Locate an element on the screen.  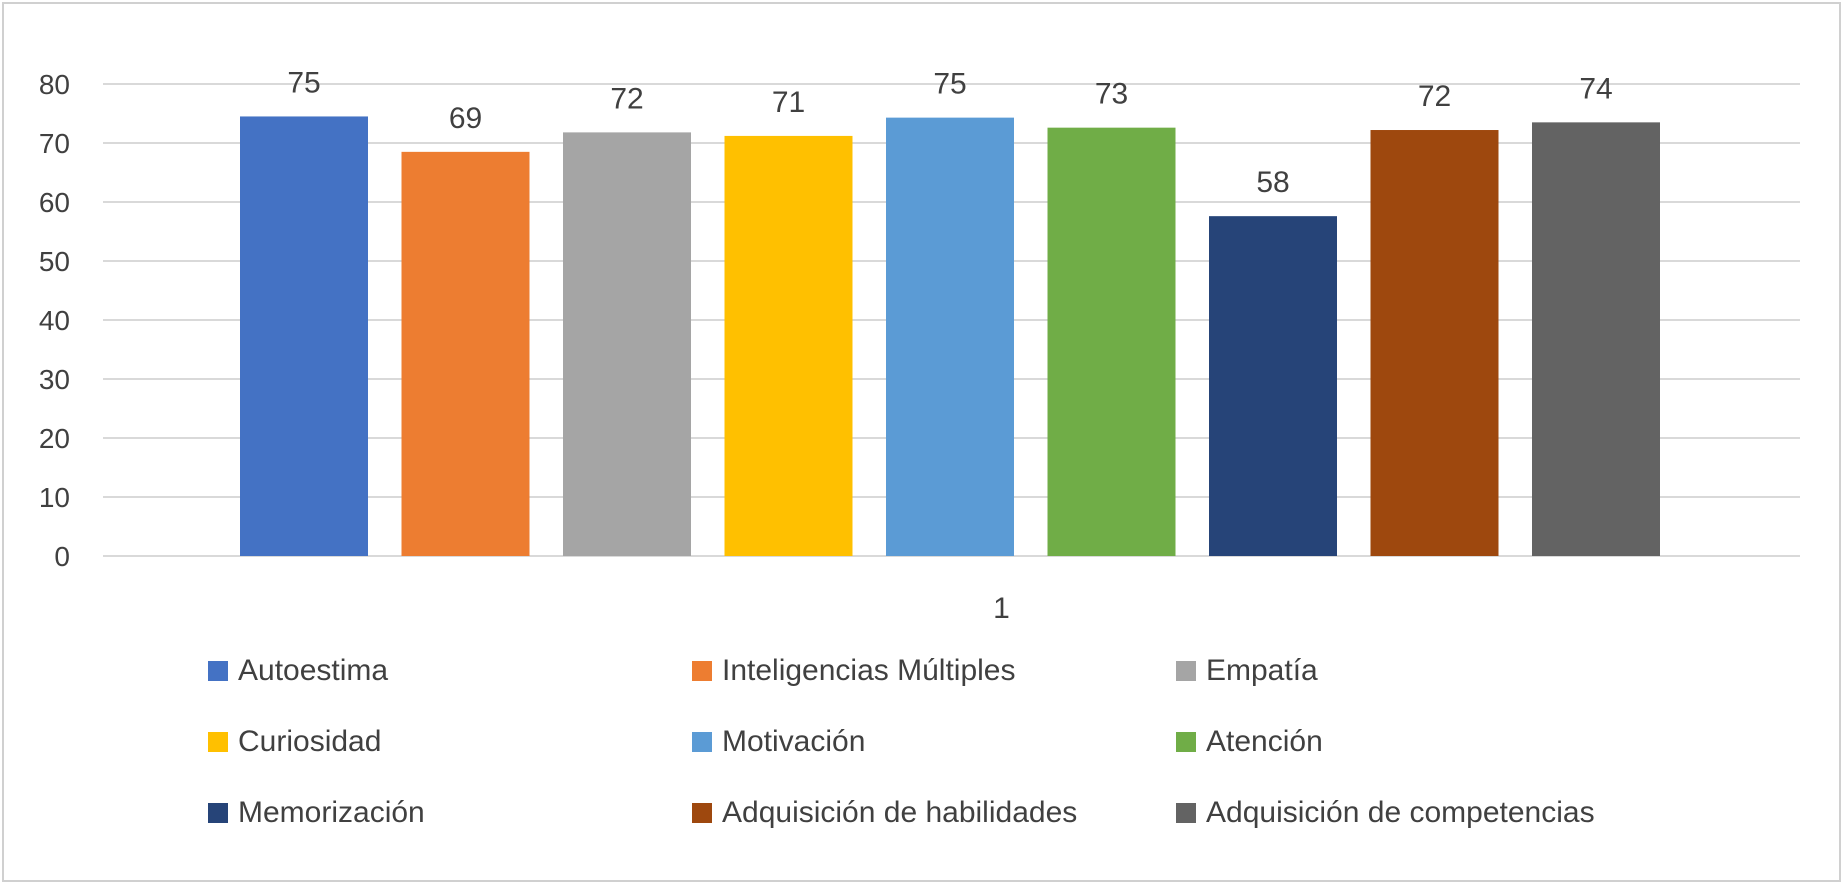
legend-item: Empatía is located at coordinates (1247, 671).